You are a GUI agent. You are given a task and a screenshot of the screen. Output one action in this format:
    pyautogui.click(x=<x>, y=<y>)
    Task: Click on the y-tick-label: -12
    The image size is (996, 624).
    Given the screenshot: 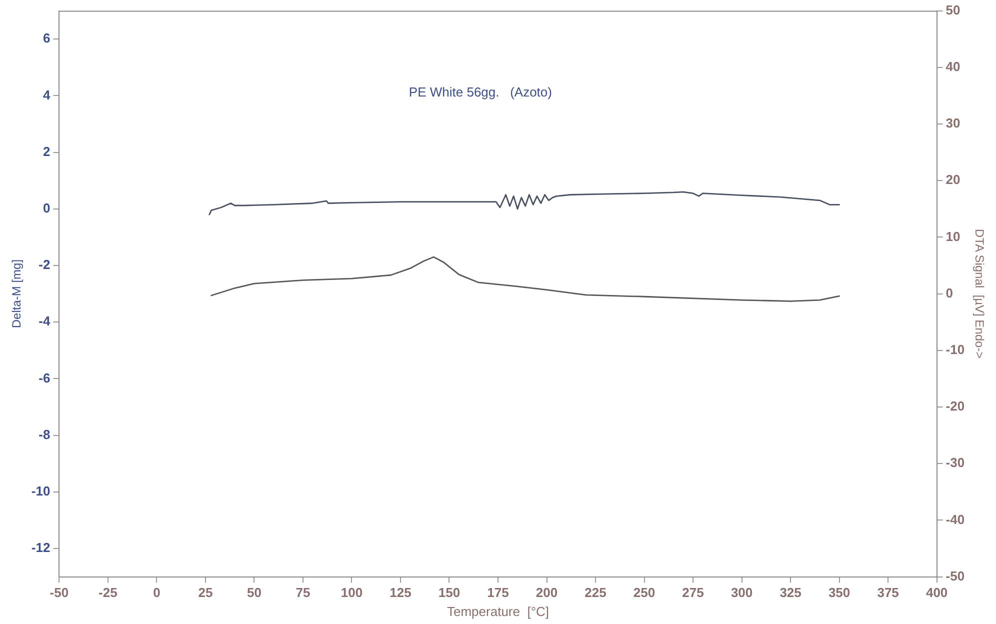 What is the action you would take?
    pyautogui.click(x=40, y=548)
    